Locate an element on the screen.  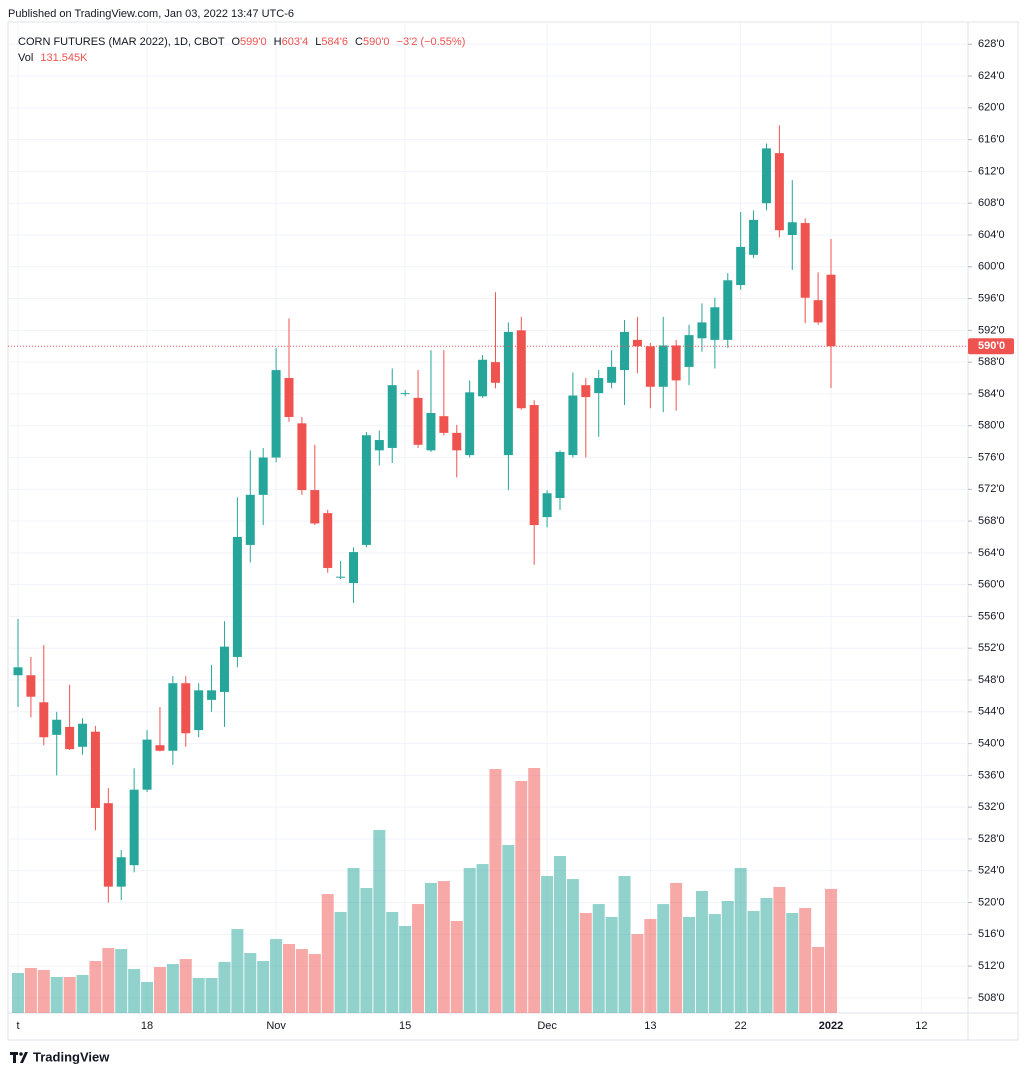
x-tick-label: 22 is located at coordinates (741, 1026).